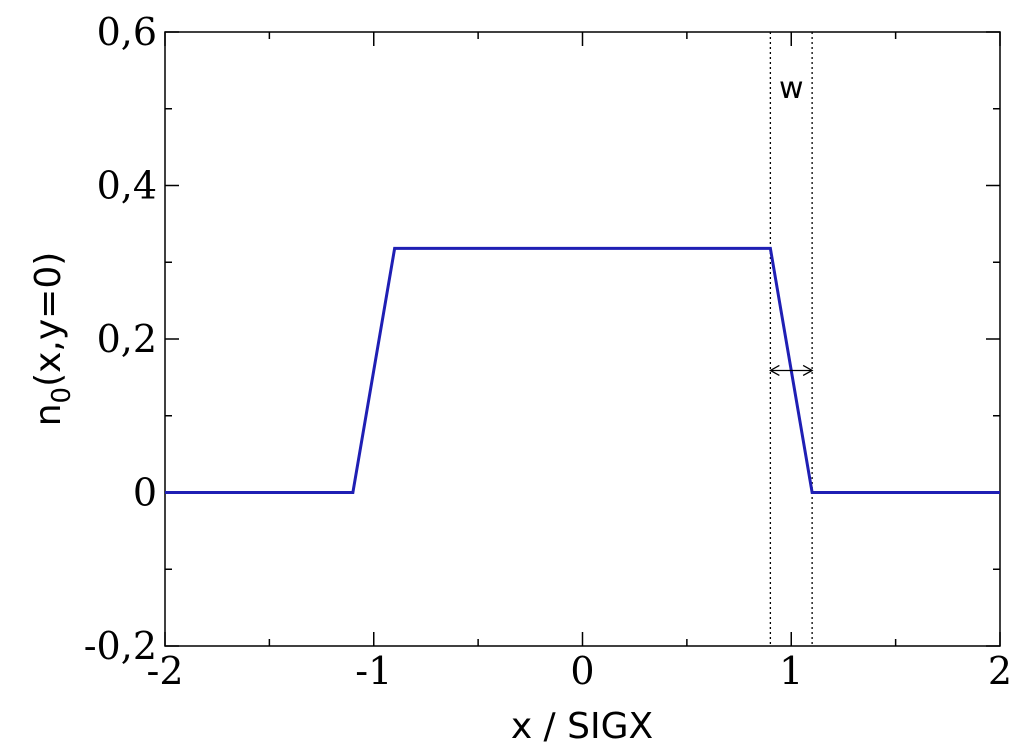 The width and height of the screenshot is (1018, 746). What do you see at coordinates (774, 370) in the screenshot?
I see `width-arrow-head-left` at bounding box center [774, 370].